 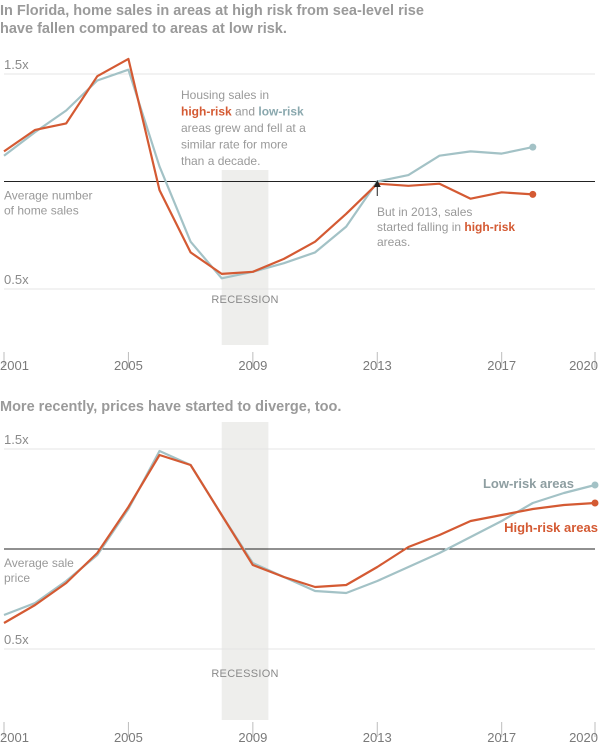 I want to click on annotation-2013-line: But in 2013, sales, so click(x=424, y=212).